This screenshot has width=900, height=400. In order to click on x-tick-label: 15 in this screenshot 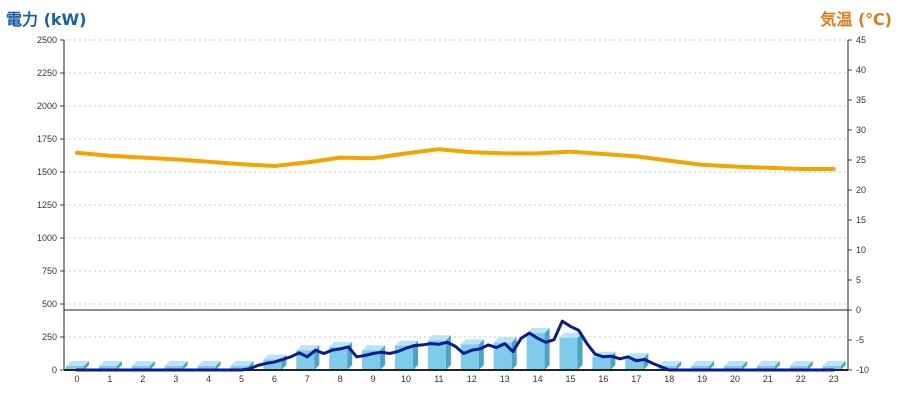, I will do `click(570, 379)`.